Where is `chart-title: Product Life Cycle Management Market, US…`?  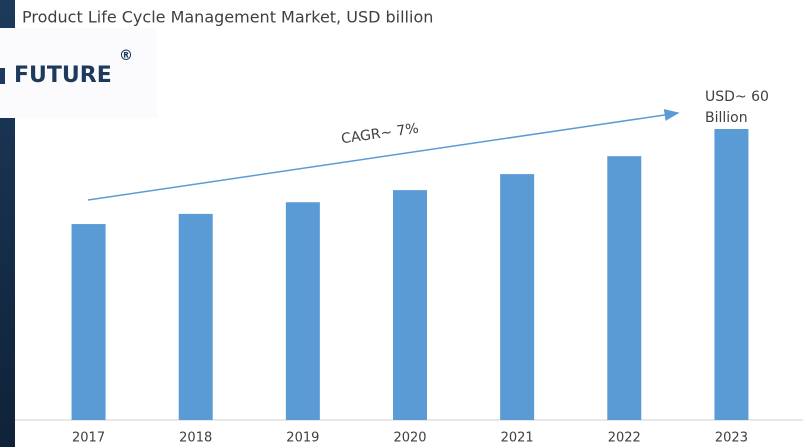
chart-title: Product Life Cycle Management Market, US… is located at coordinates (227, 17).